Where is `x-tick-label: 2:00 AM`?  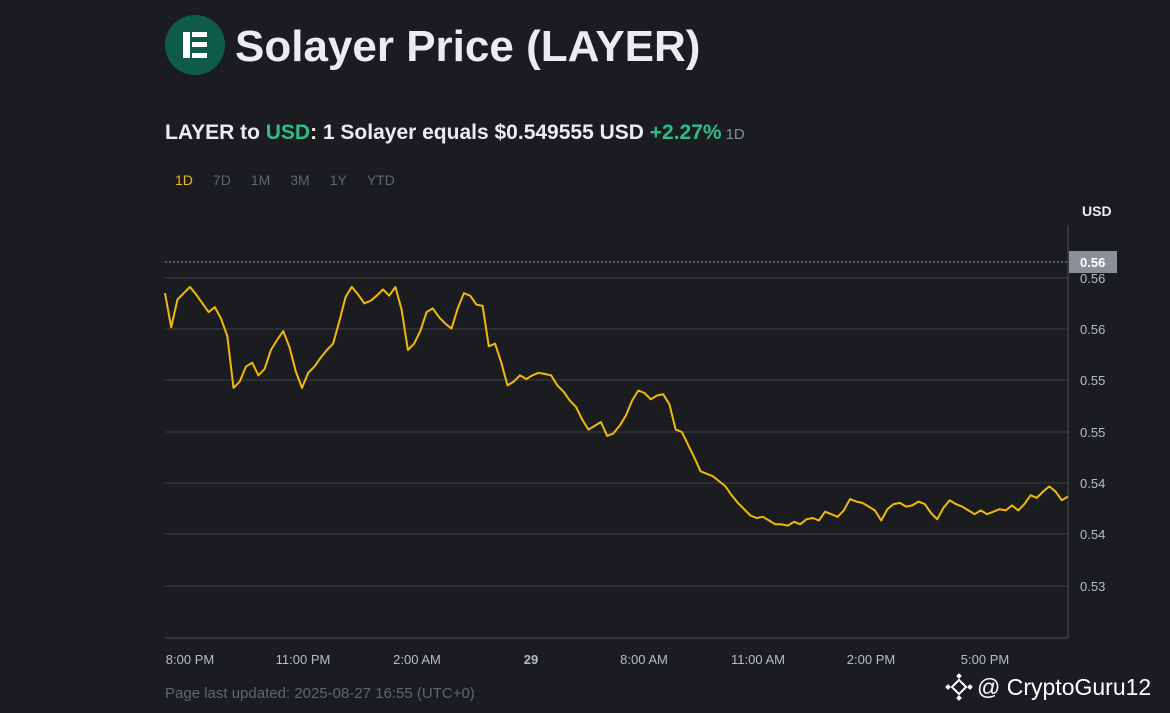 x-tick-label: 2:00 AM is located at coordinates (417, 659).